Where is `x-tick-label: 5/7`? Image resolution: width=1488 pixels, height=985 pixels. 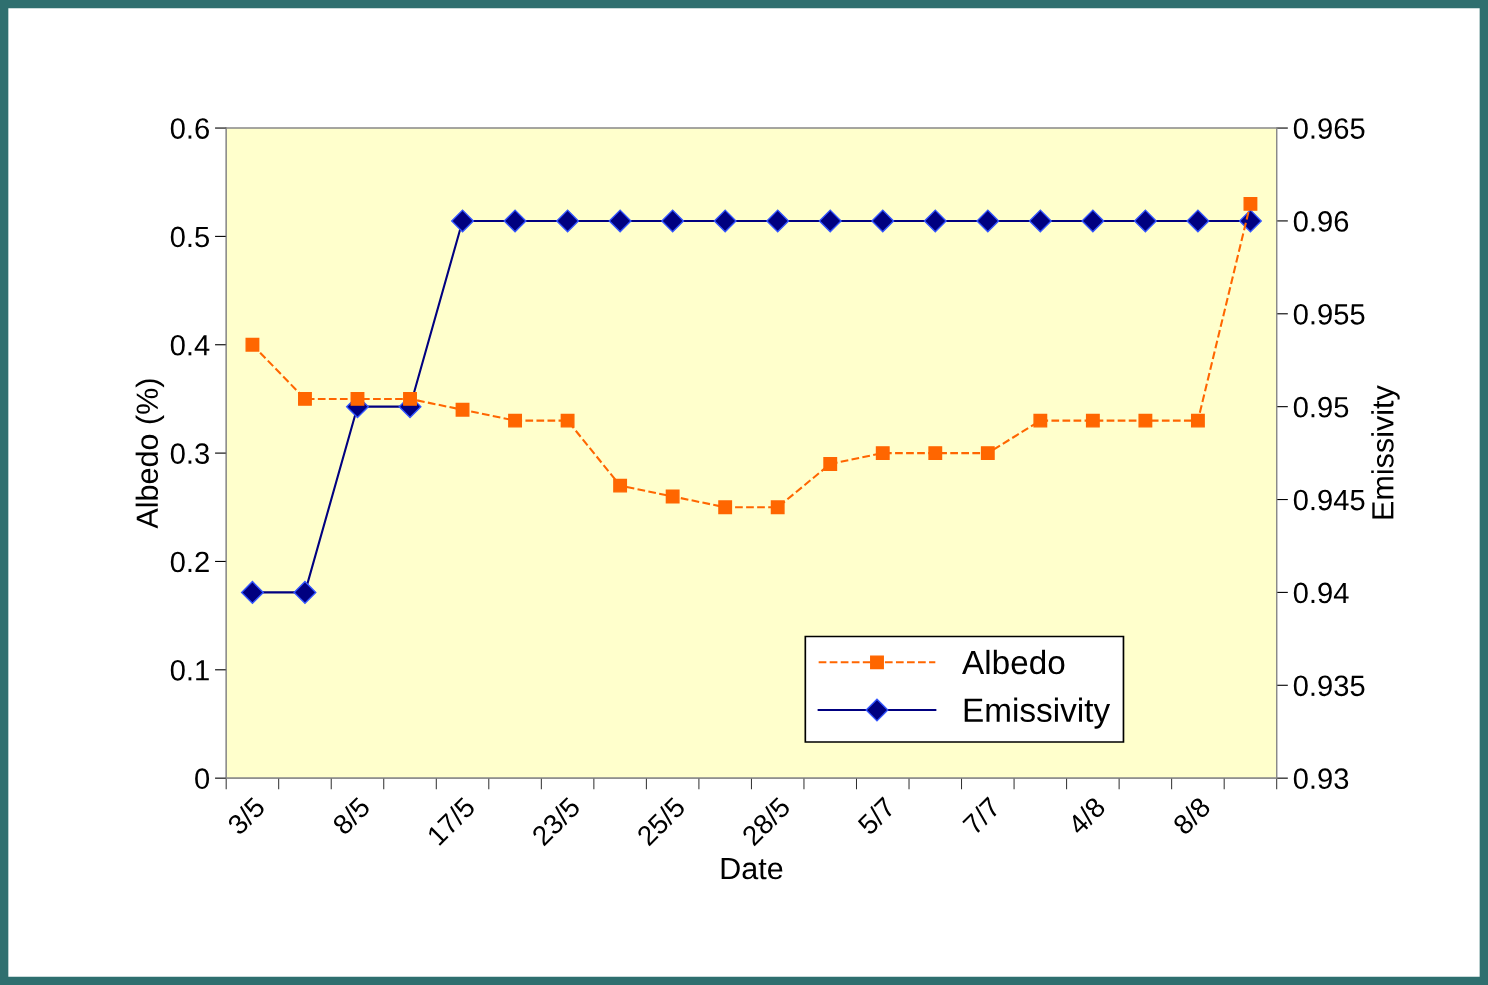
x-tick-label: 5/7 is located at coordinates (876, 815).